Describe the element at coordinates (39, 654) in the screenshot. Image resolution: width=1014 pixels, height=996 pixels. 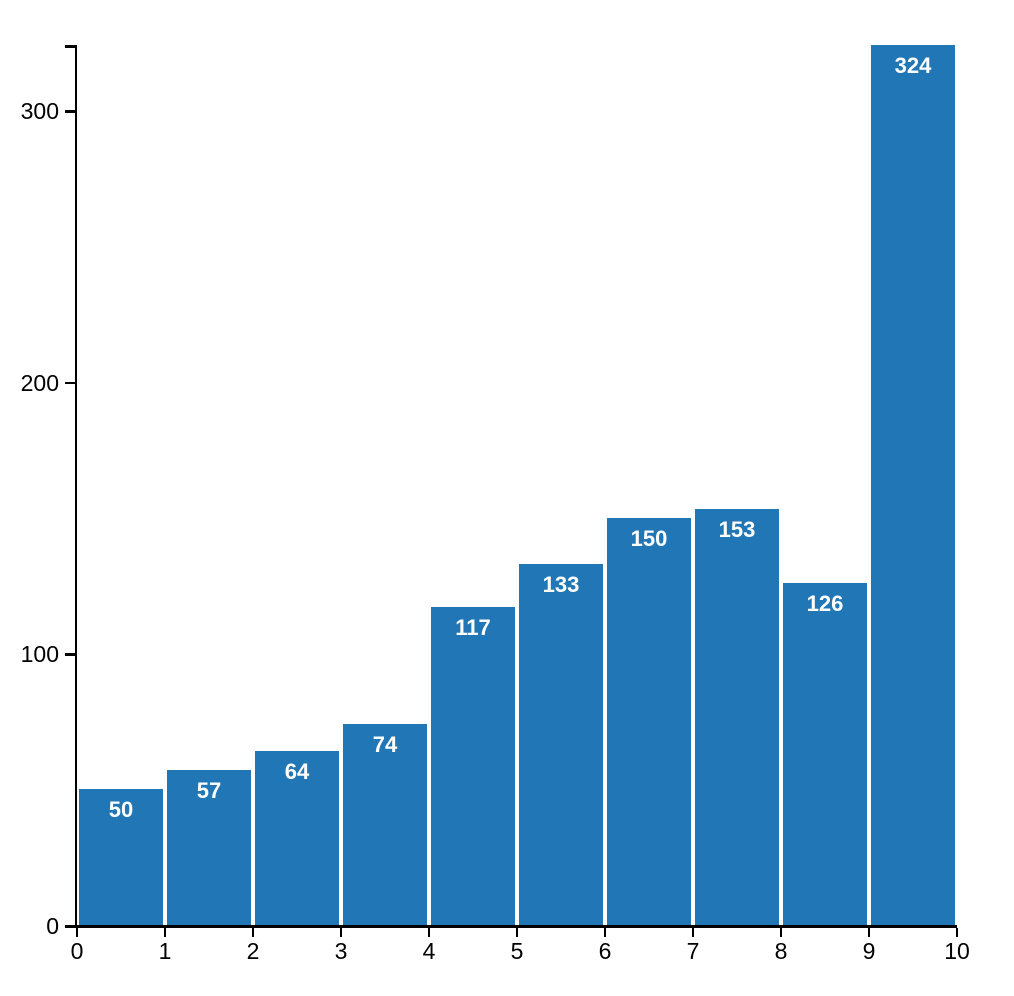
I see `y-tick-label: 100` at that location.